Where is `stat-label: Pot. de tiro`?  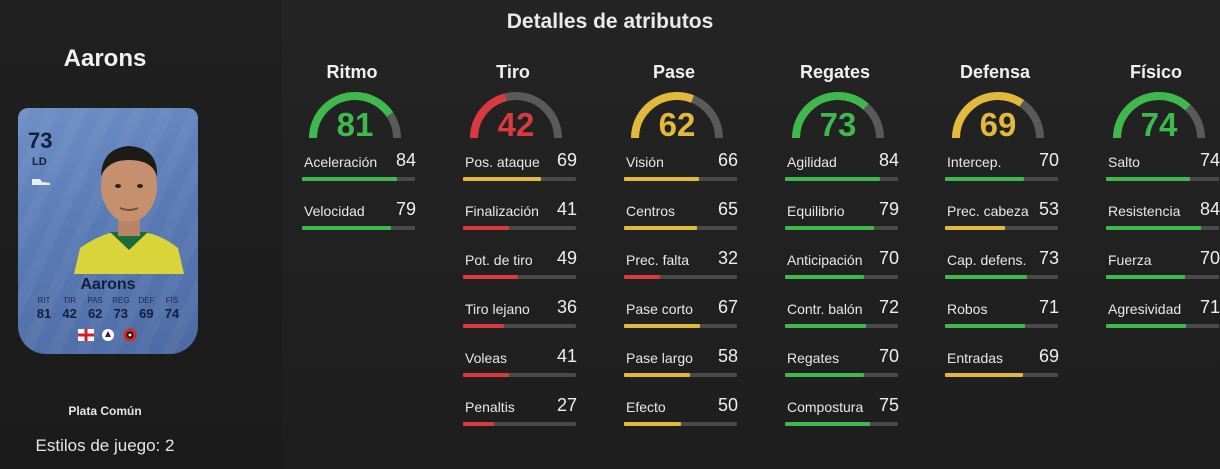 stat-label: Pot. de tiro is located at coordinates (499, 260).